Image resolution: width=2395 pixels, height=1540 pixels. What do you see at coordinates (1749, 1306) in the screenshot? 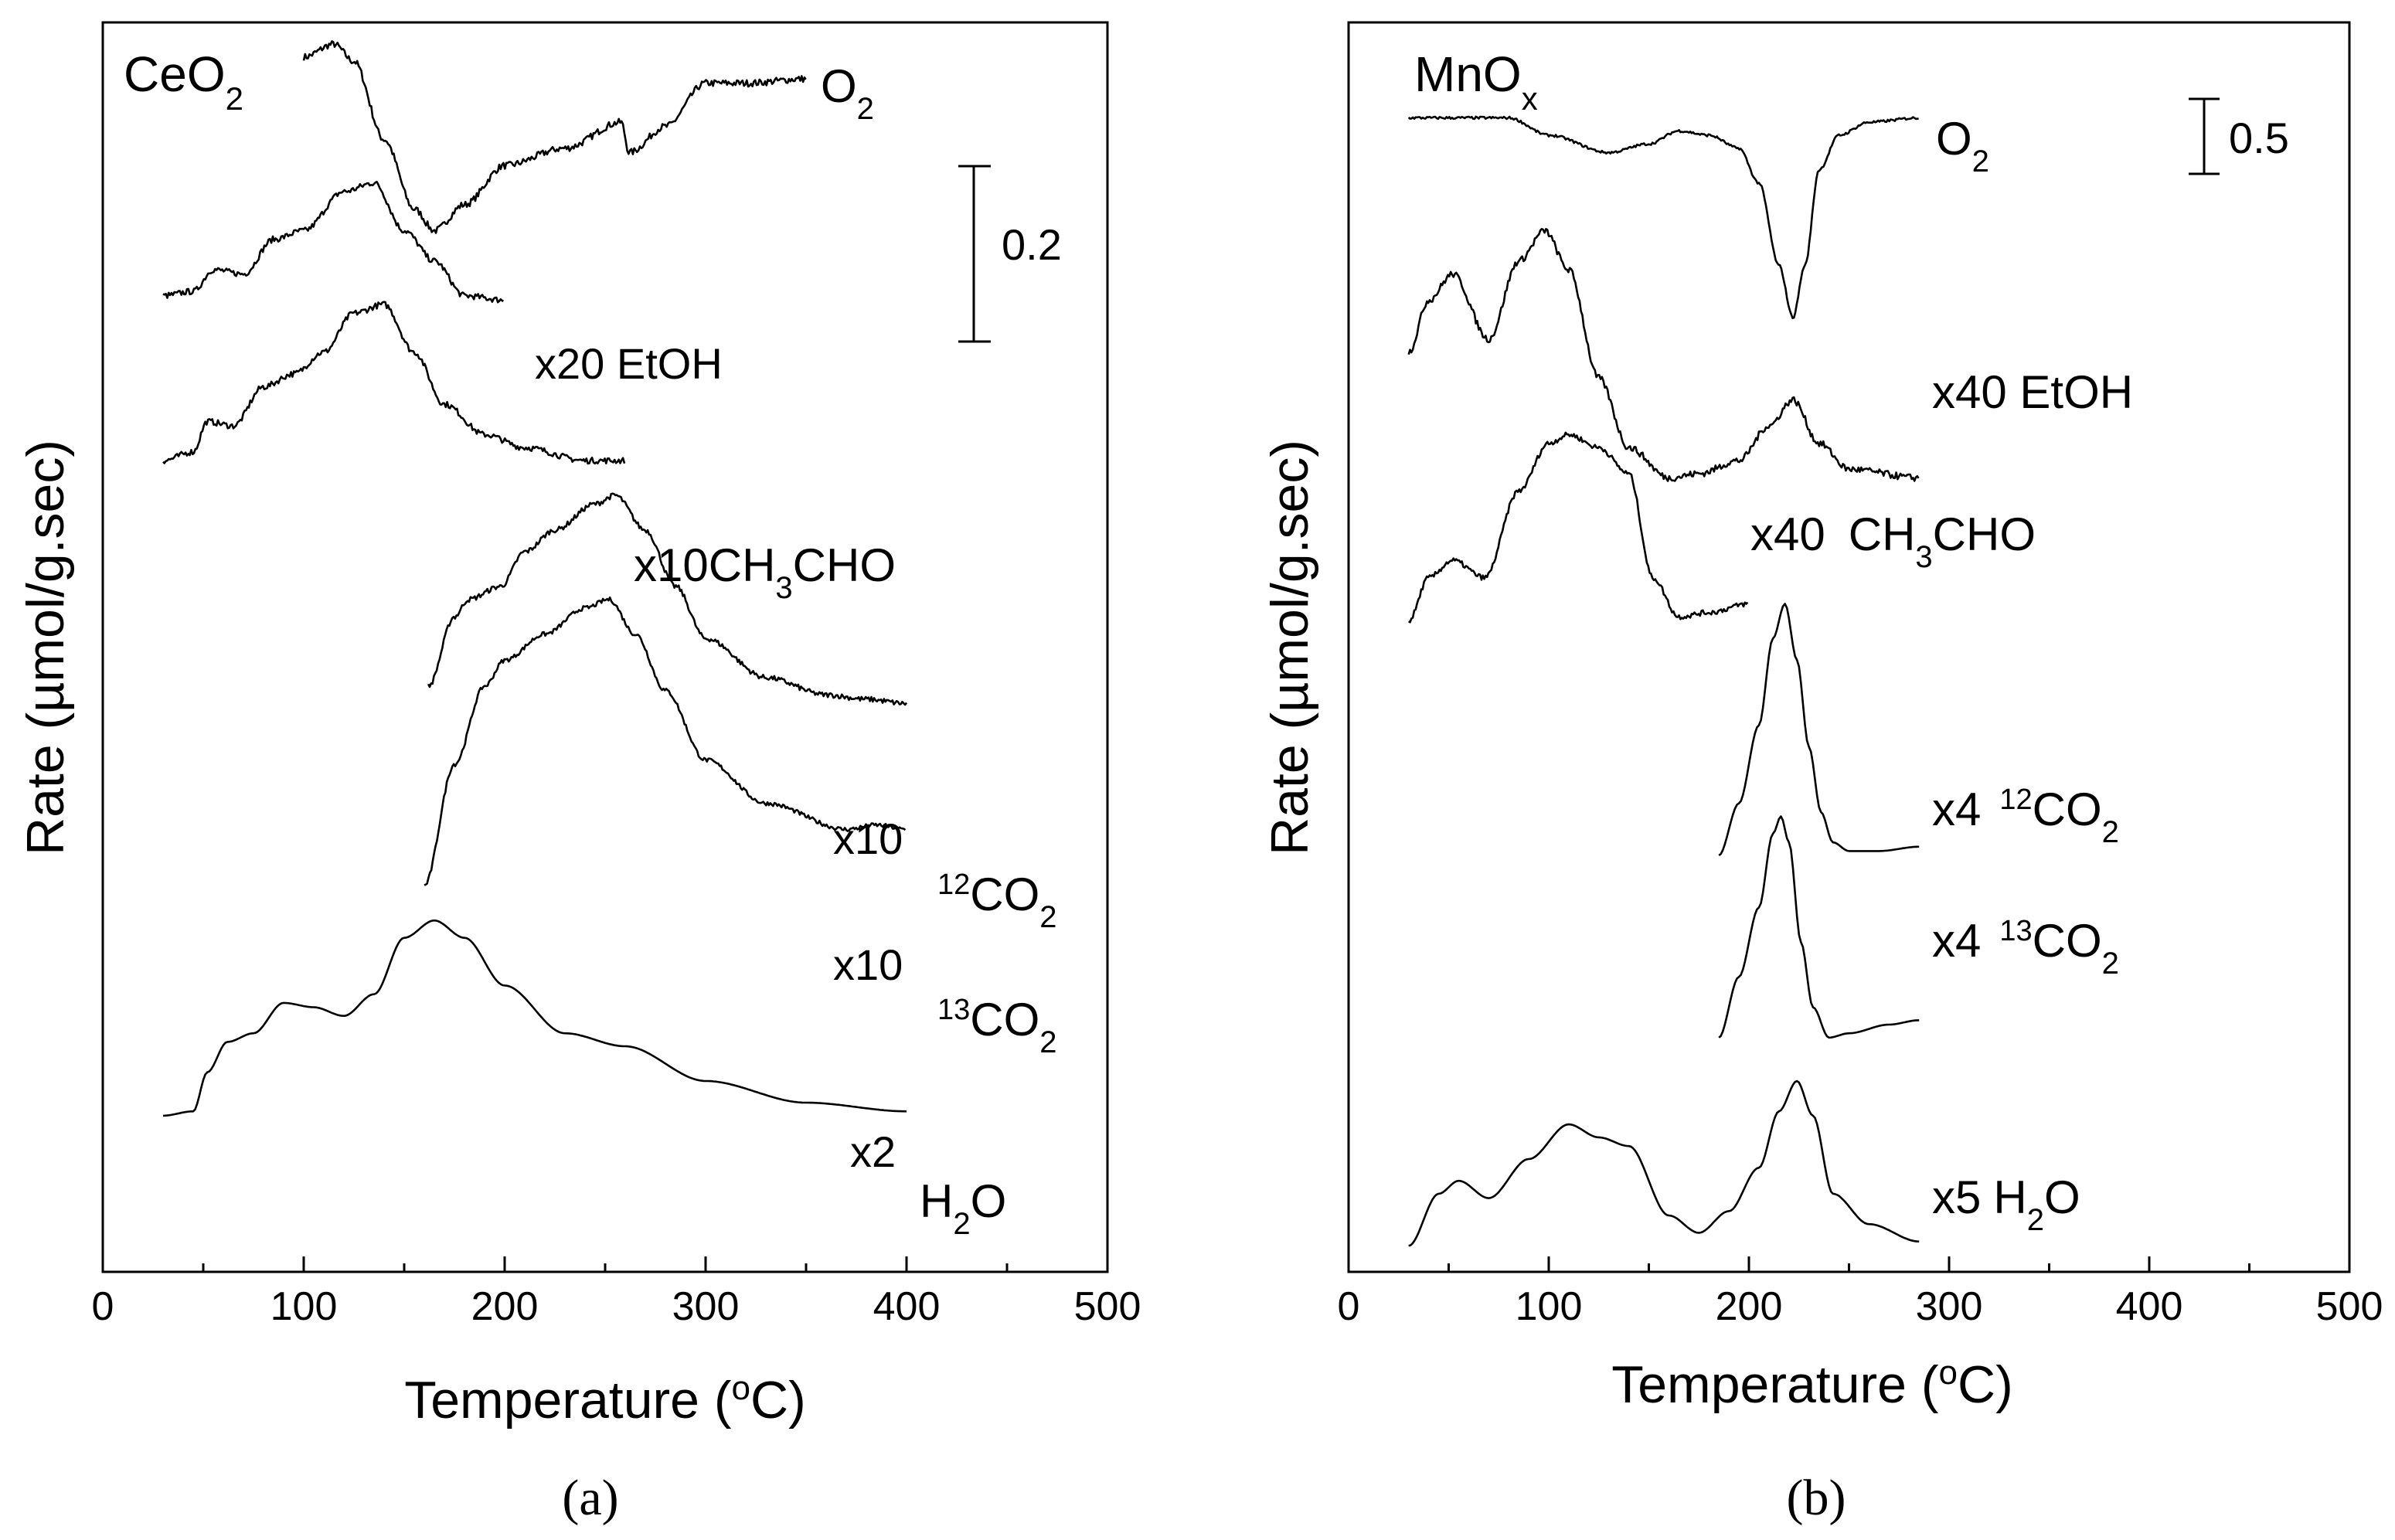
I see `panel-b-x-tick-label-200: 200` at bounding box center [1749, 1306].